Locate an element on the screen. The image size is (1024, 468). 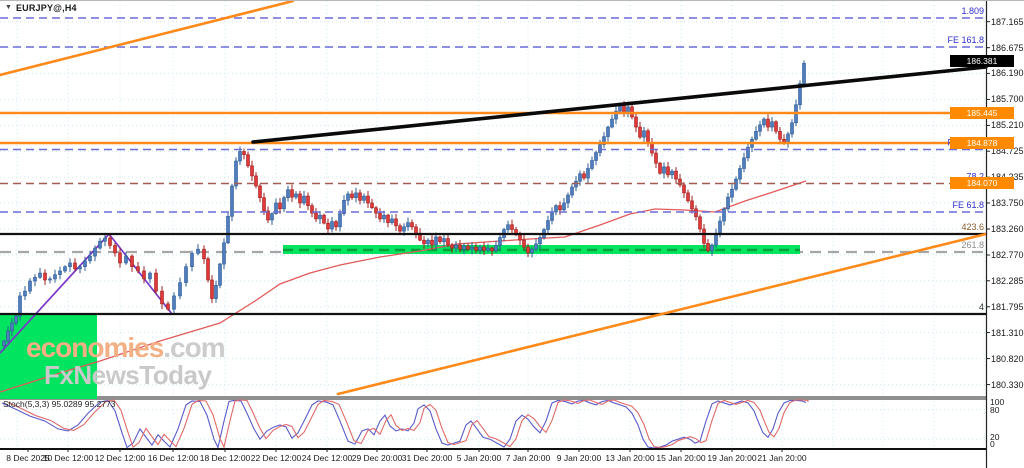
chart-titlebar: ▼ EURJPY@,H4 is located at coordinates (41, 8).